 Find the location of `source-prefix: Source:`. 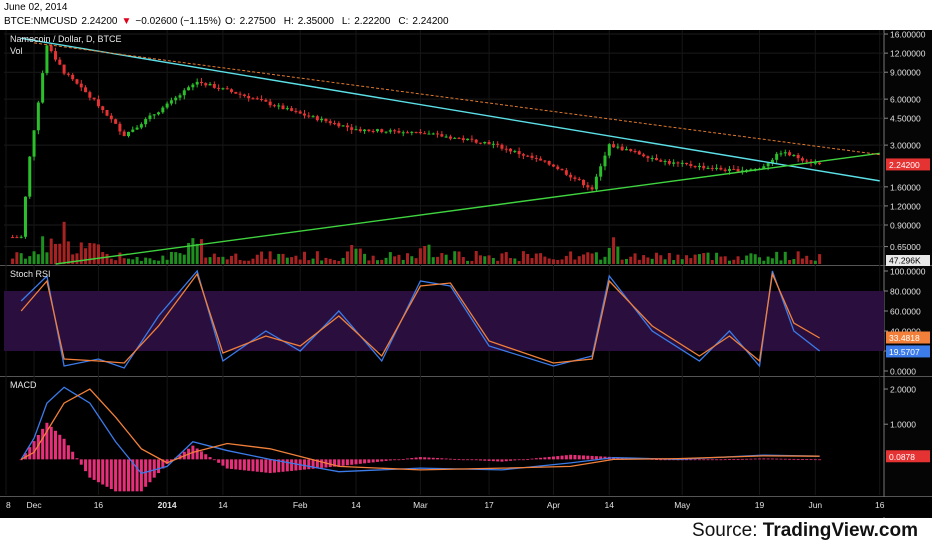

source-prefix: Source: is located at coordinates (727, 530).